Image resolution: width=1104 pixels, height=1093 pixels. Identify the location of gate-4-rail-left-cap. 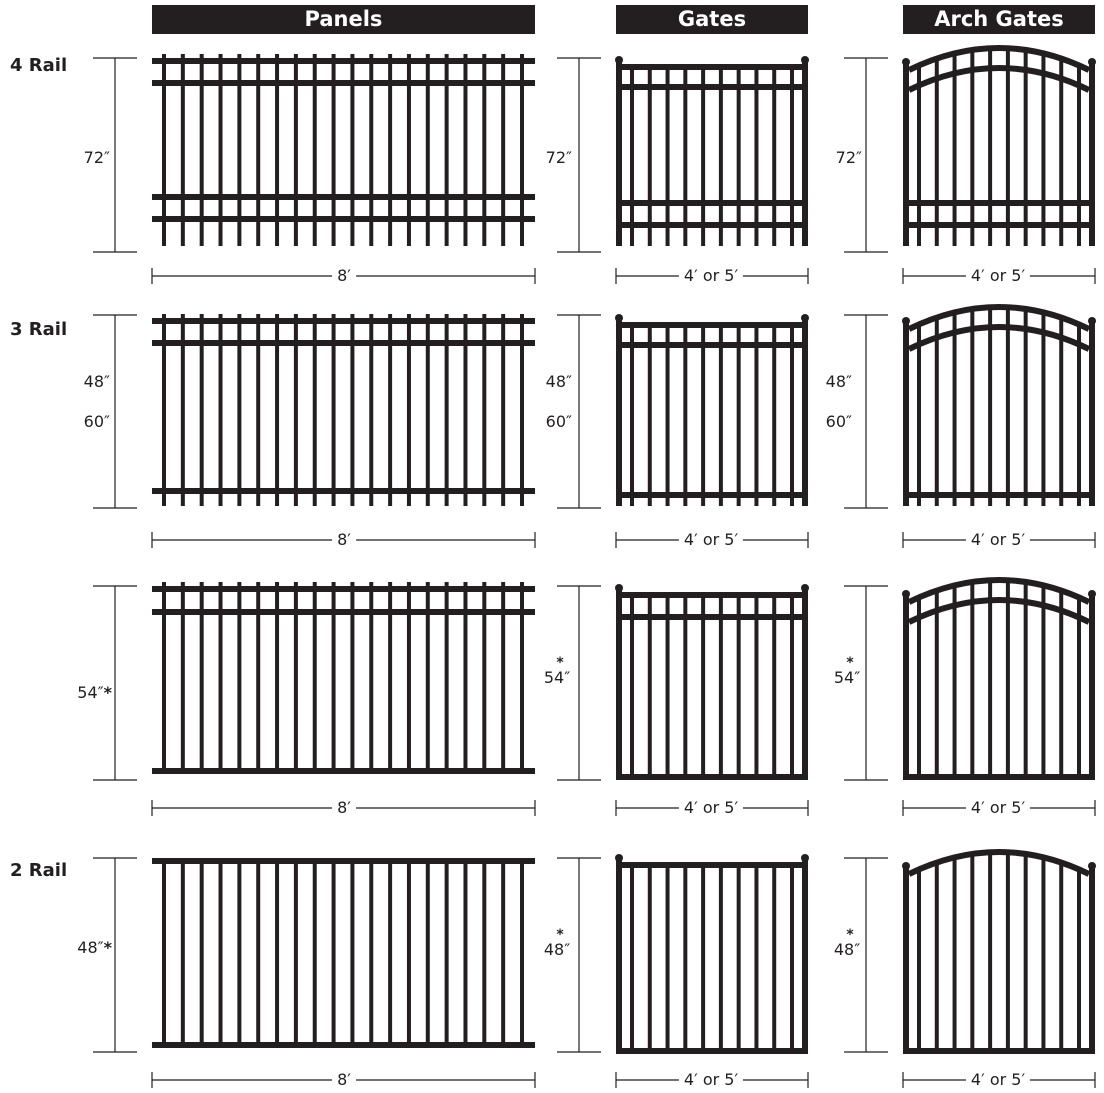
(619, 60).